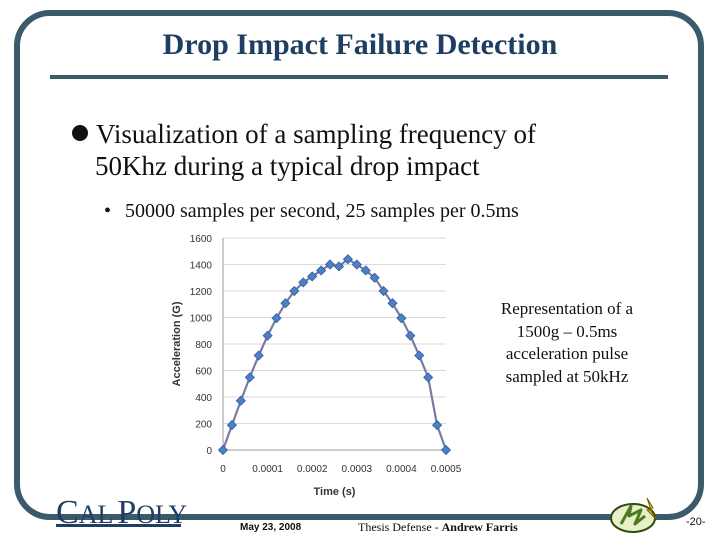 The height and width of the screenshot is (540, 720). What do you see at coordinates (567, 331) in the screenshot?
I see `caption-line-2: 1500g – 0.5ms` at bounding box center [567, 331].